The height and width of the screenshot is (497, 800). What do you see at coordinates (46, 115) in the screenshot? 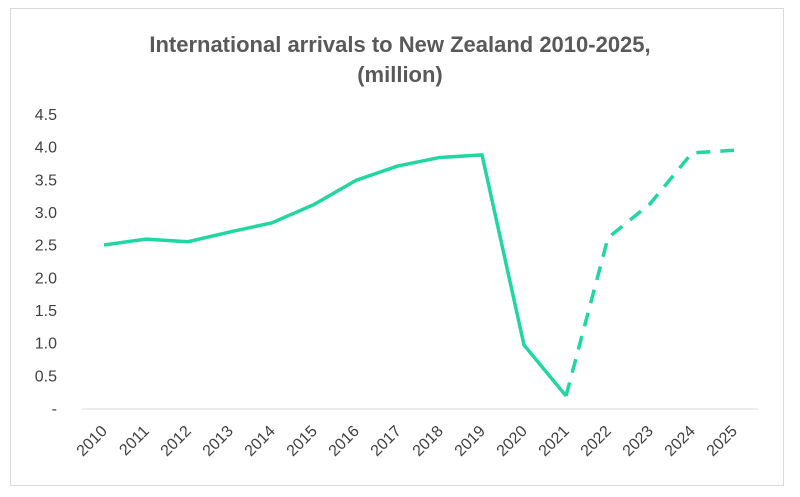
I see `y-tick-label: 4.5` at bounding box center [46, 115].